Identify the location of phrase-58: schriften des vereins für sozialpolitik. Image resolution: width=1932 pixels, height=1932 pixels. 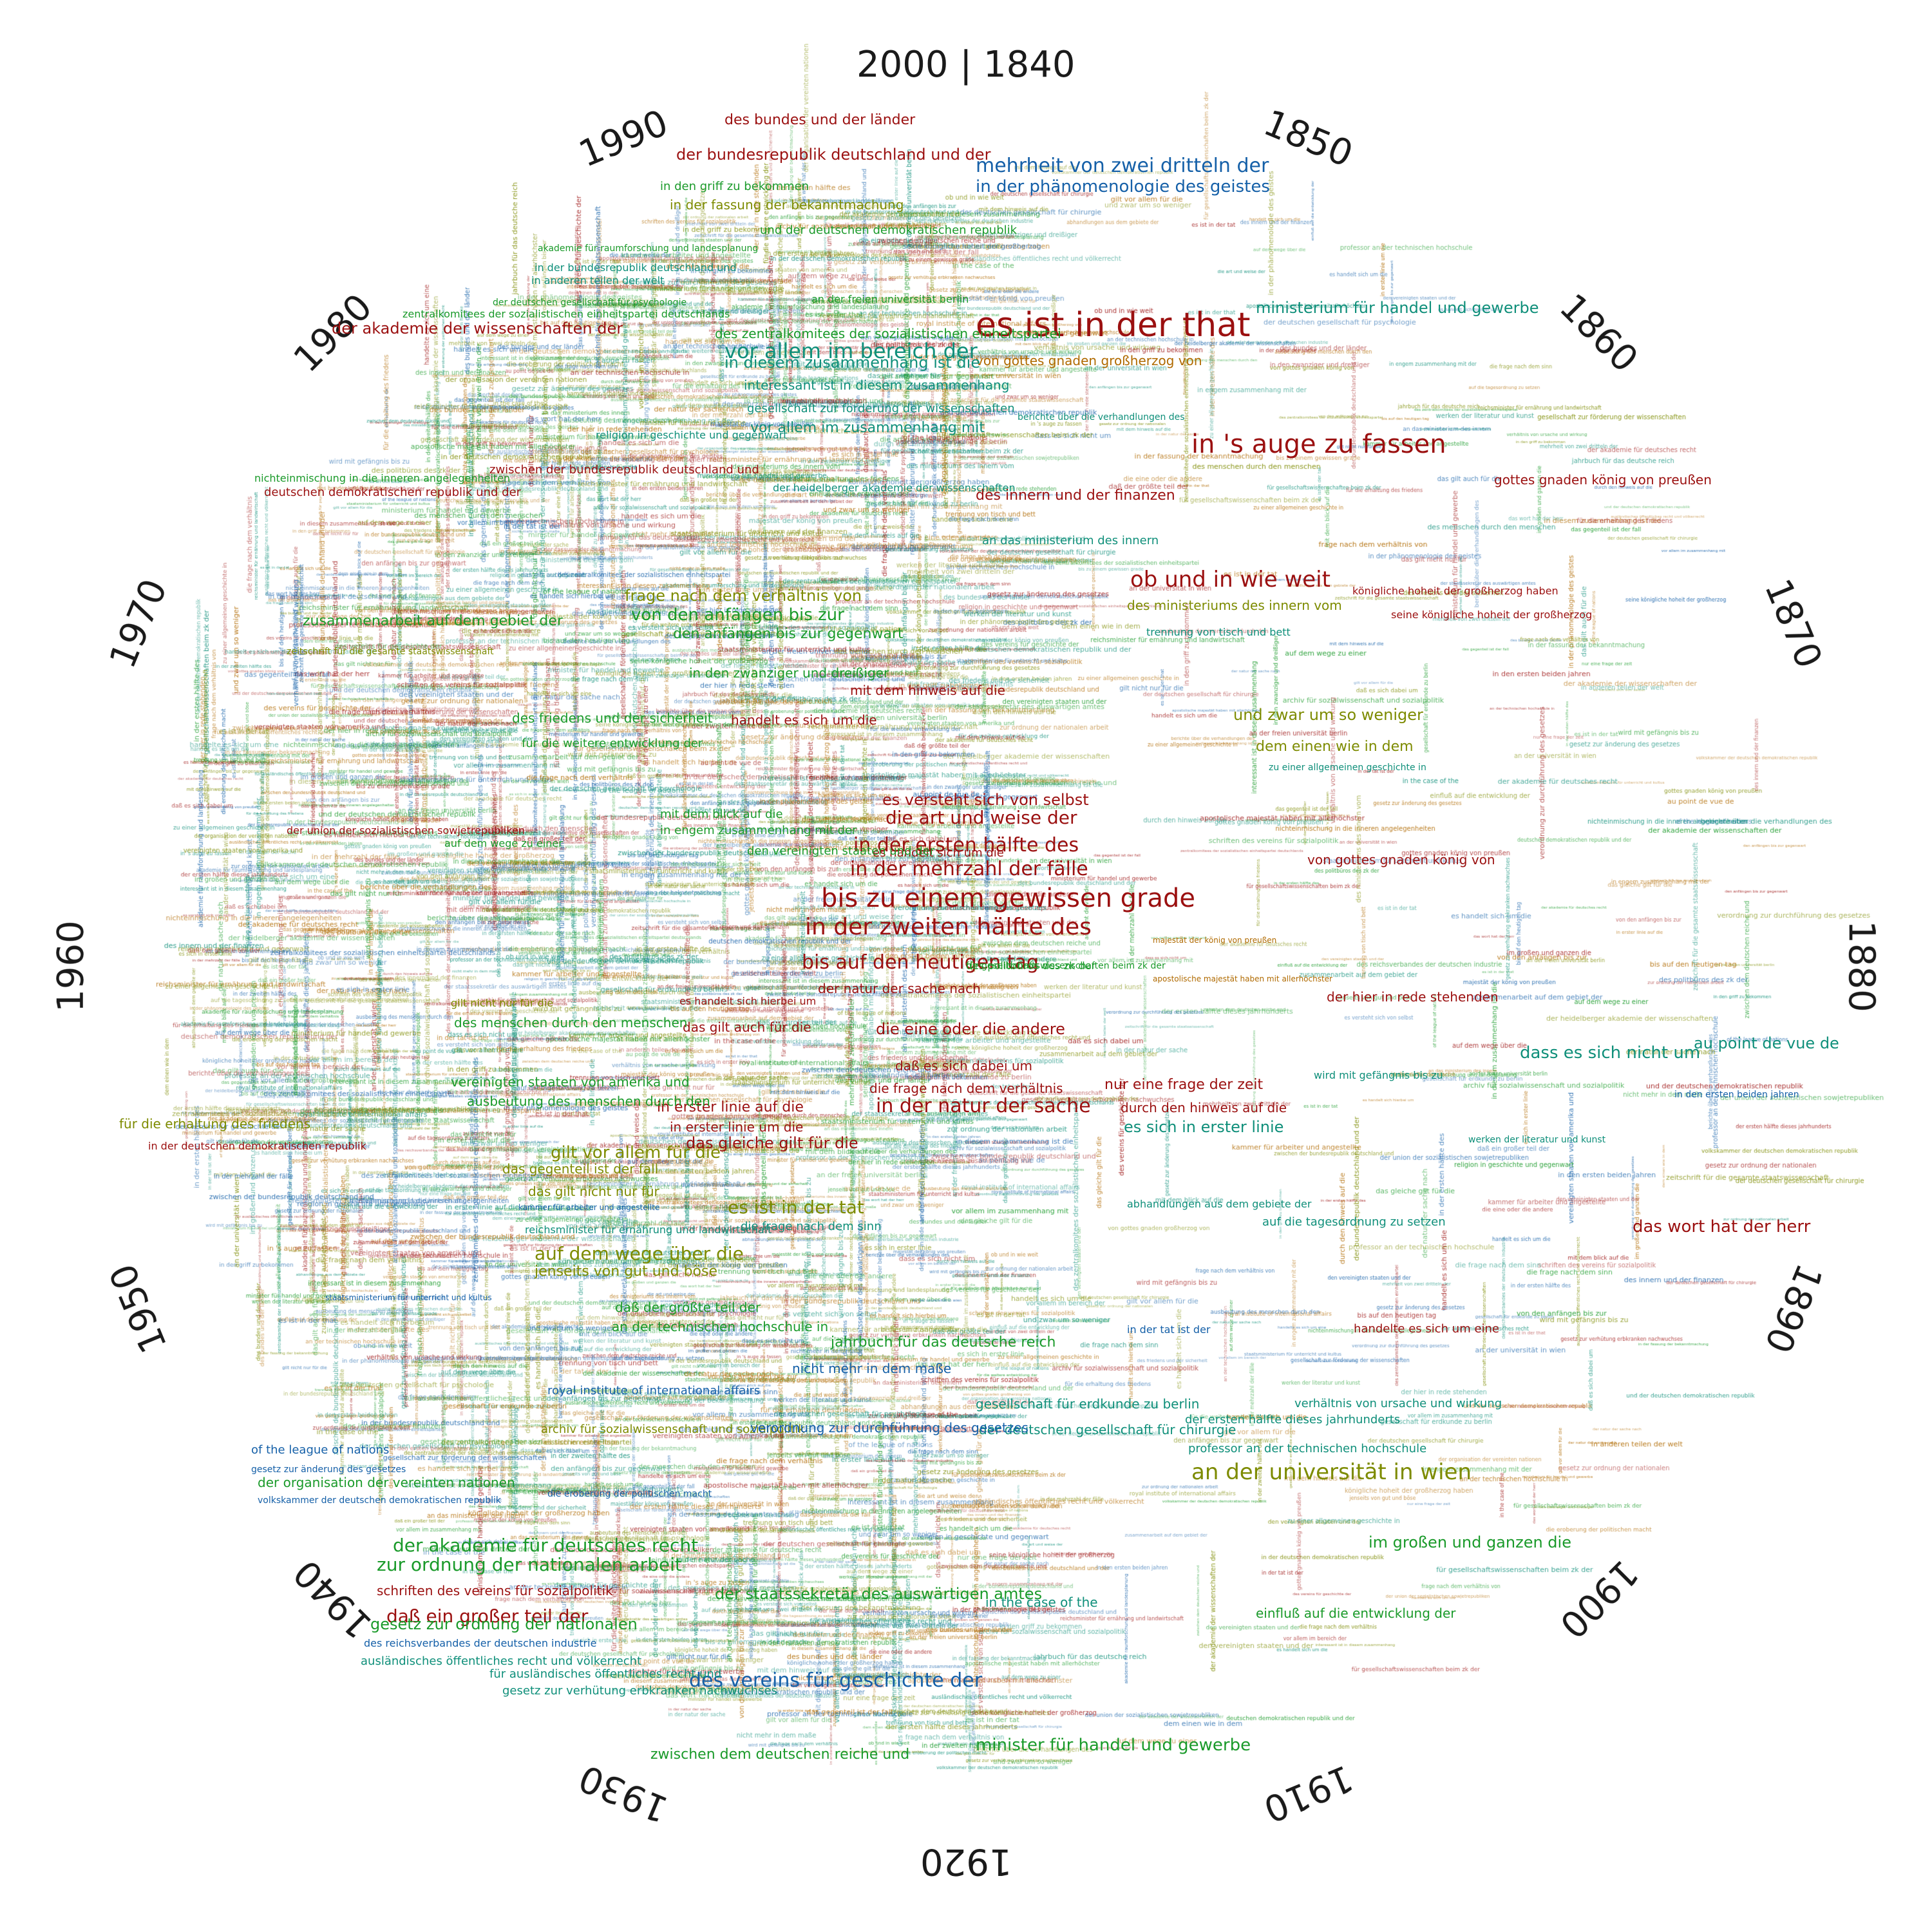
(495, 1591).